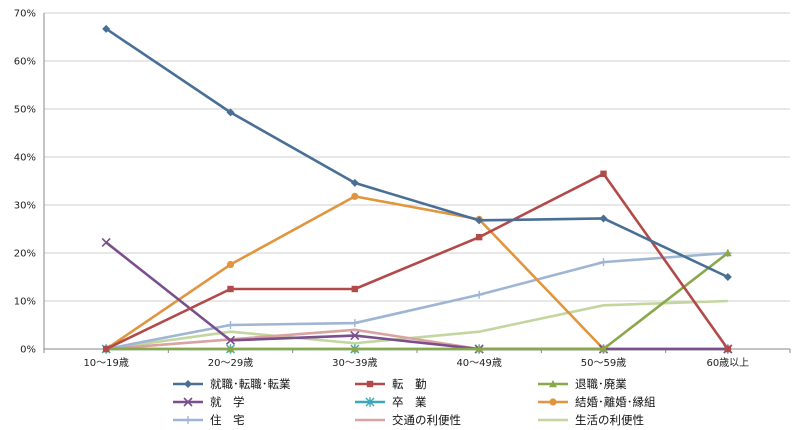 The width and height of the screenshot is (800, 430). I want to click on y-tick-label: 20%, so click(25, 254).